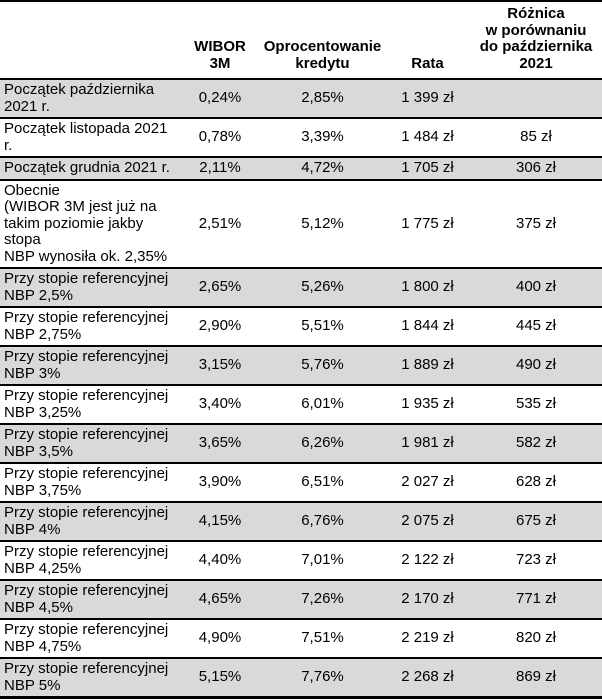 The width and height of the screenshot is (602, 699). Describe the element at coordinates (427, 560) in the screenshot. I see `cell-rata: 2 122 zł` at that location.